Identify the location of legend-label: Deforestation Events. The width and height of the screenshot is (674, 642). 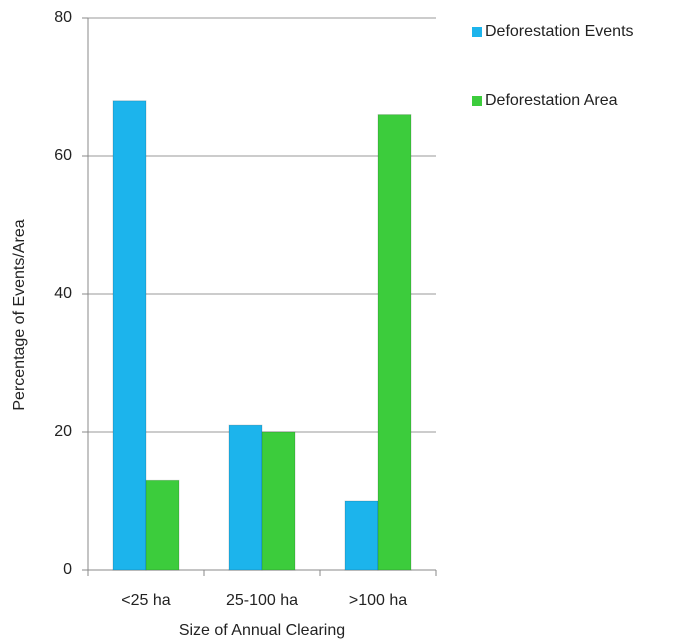
(559, 31).